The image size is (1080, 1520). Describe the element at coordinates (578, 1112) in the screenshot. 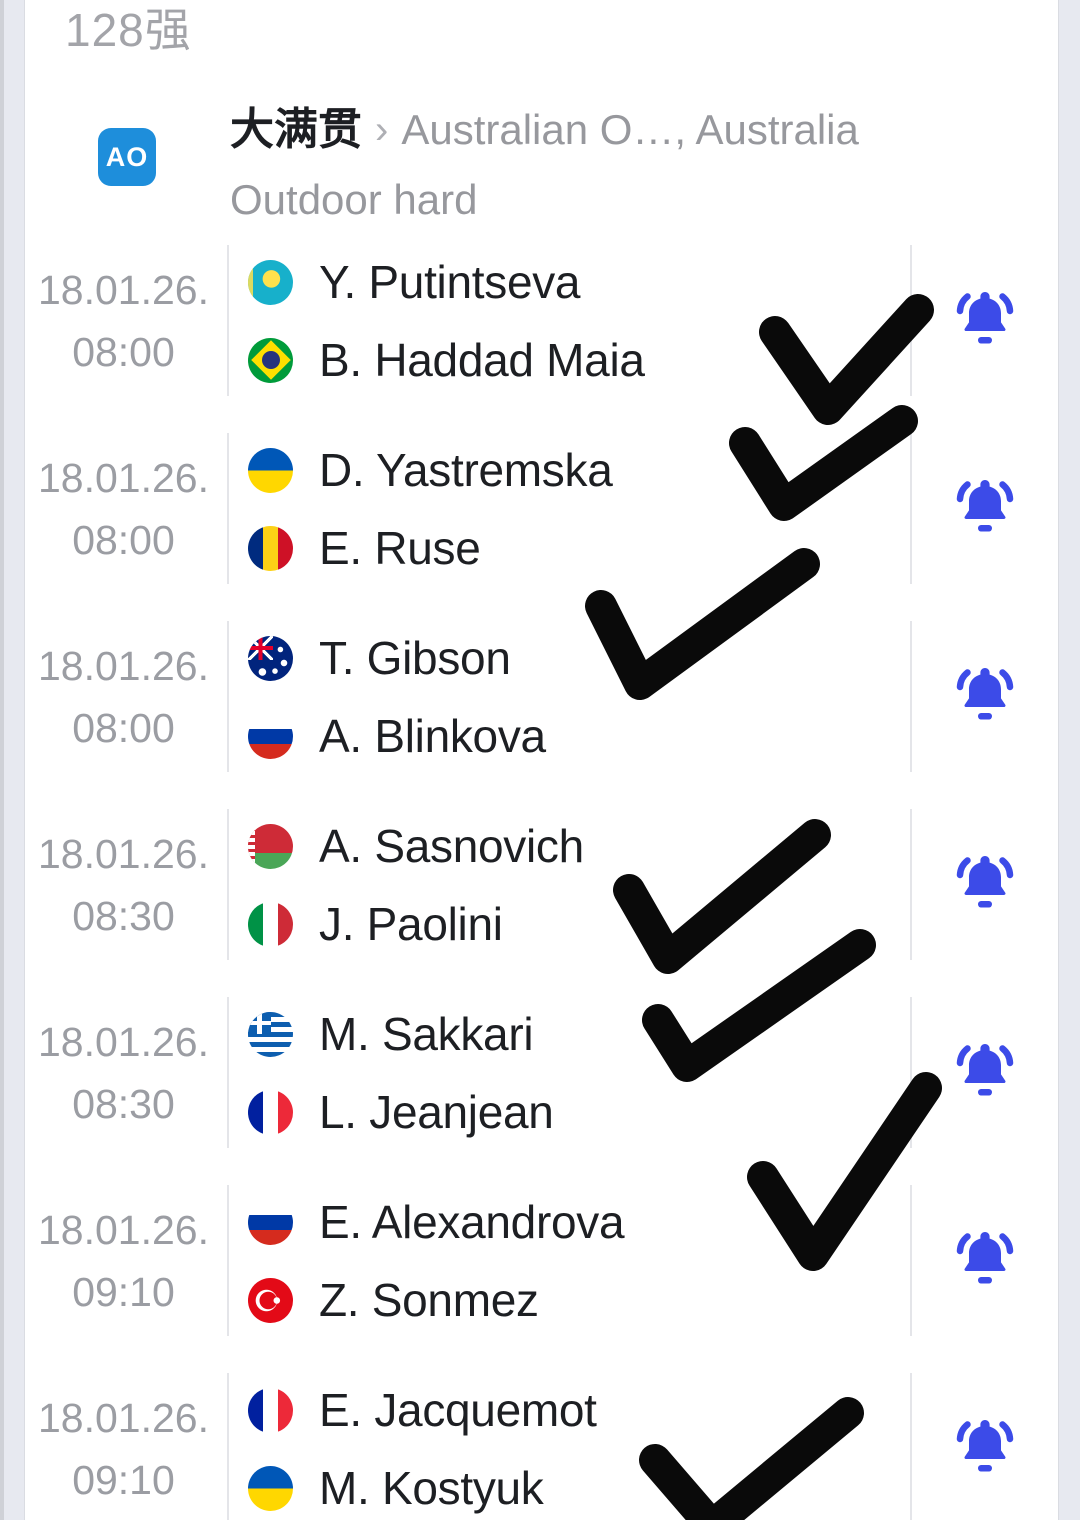

I see `player-row: L. Jeanjean` at that location.